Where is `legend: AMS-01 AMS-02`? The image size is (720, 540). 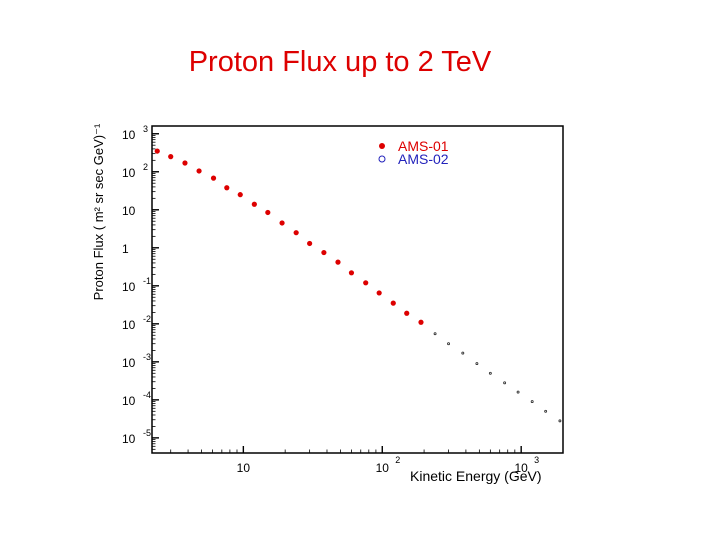 legend: AMS-01 AMS-02 is located at coordinates (413, 152).